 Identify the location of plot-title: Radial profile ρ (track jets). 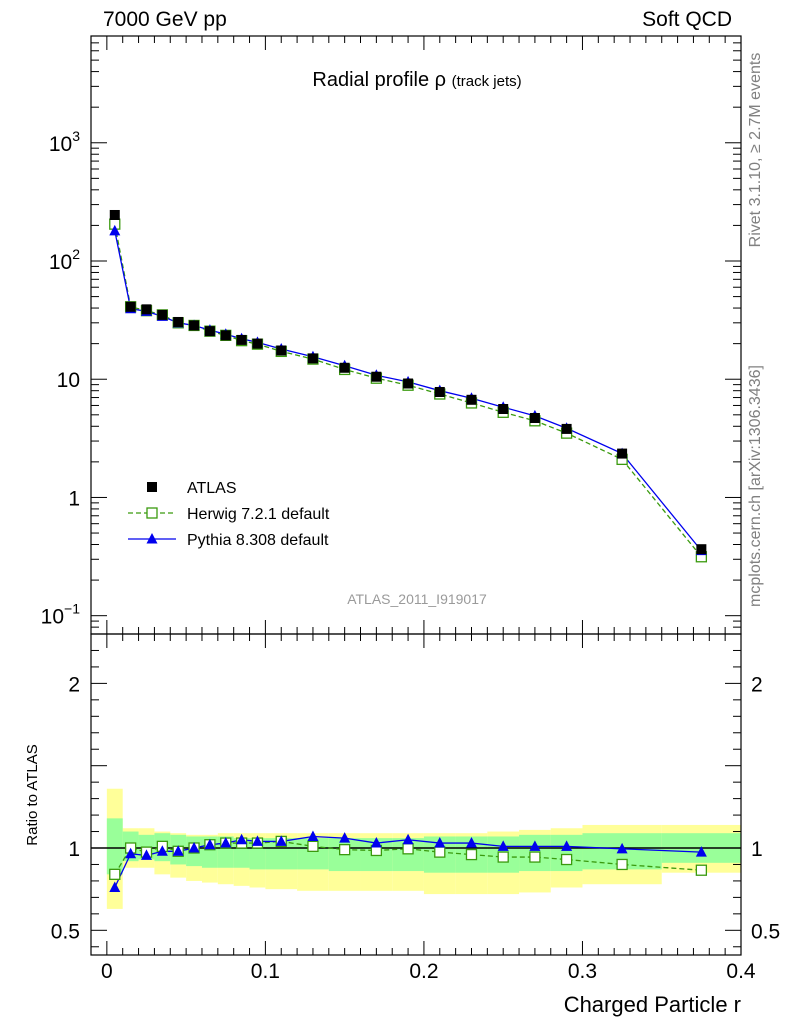
(416, 80).